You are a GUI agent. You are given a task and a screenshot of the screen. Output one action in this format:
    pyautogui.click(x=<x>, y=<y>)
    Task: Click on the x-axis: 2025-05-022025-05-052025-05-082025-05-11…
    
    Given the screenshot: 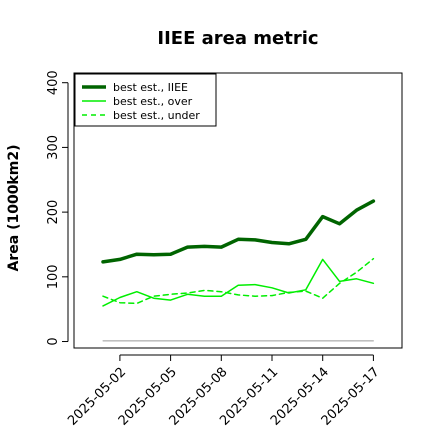 What is the action you would take?
    pyautogui.click(x=224, y=391)
    